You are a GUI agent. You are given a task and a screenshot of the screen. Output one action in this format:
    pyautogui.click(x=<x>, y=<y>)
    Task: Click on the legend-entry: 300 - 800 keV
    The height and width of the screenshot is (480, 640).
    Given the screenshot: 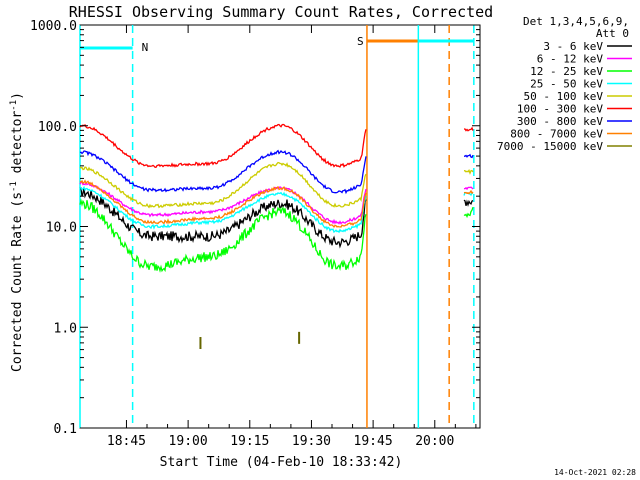 What is the action you would take?
    pyautogui.click(x=574, y=121)
    